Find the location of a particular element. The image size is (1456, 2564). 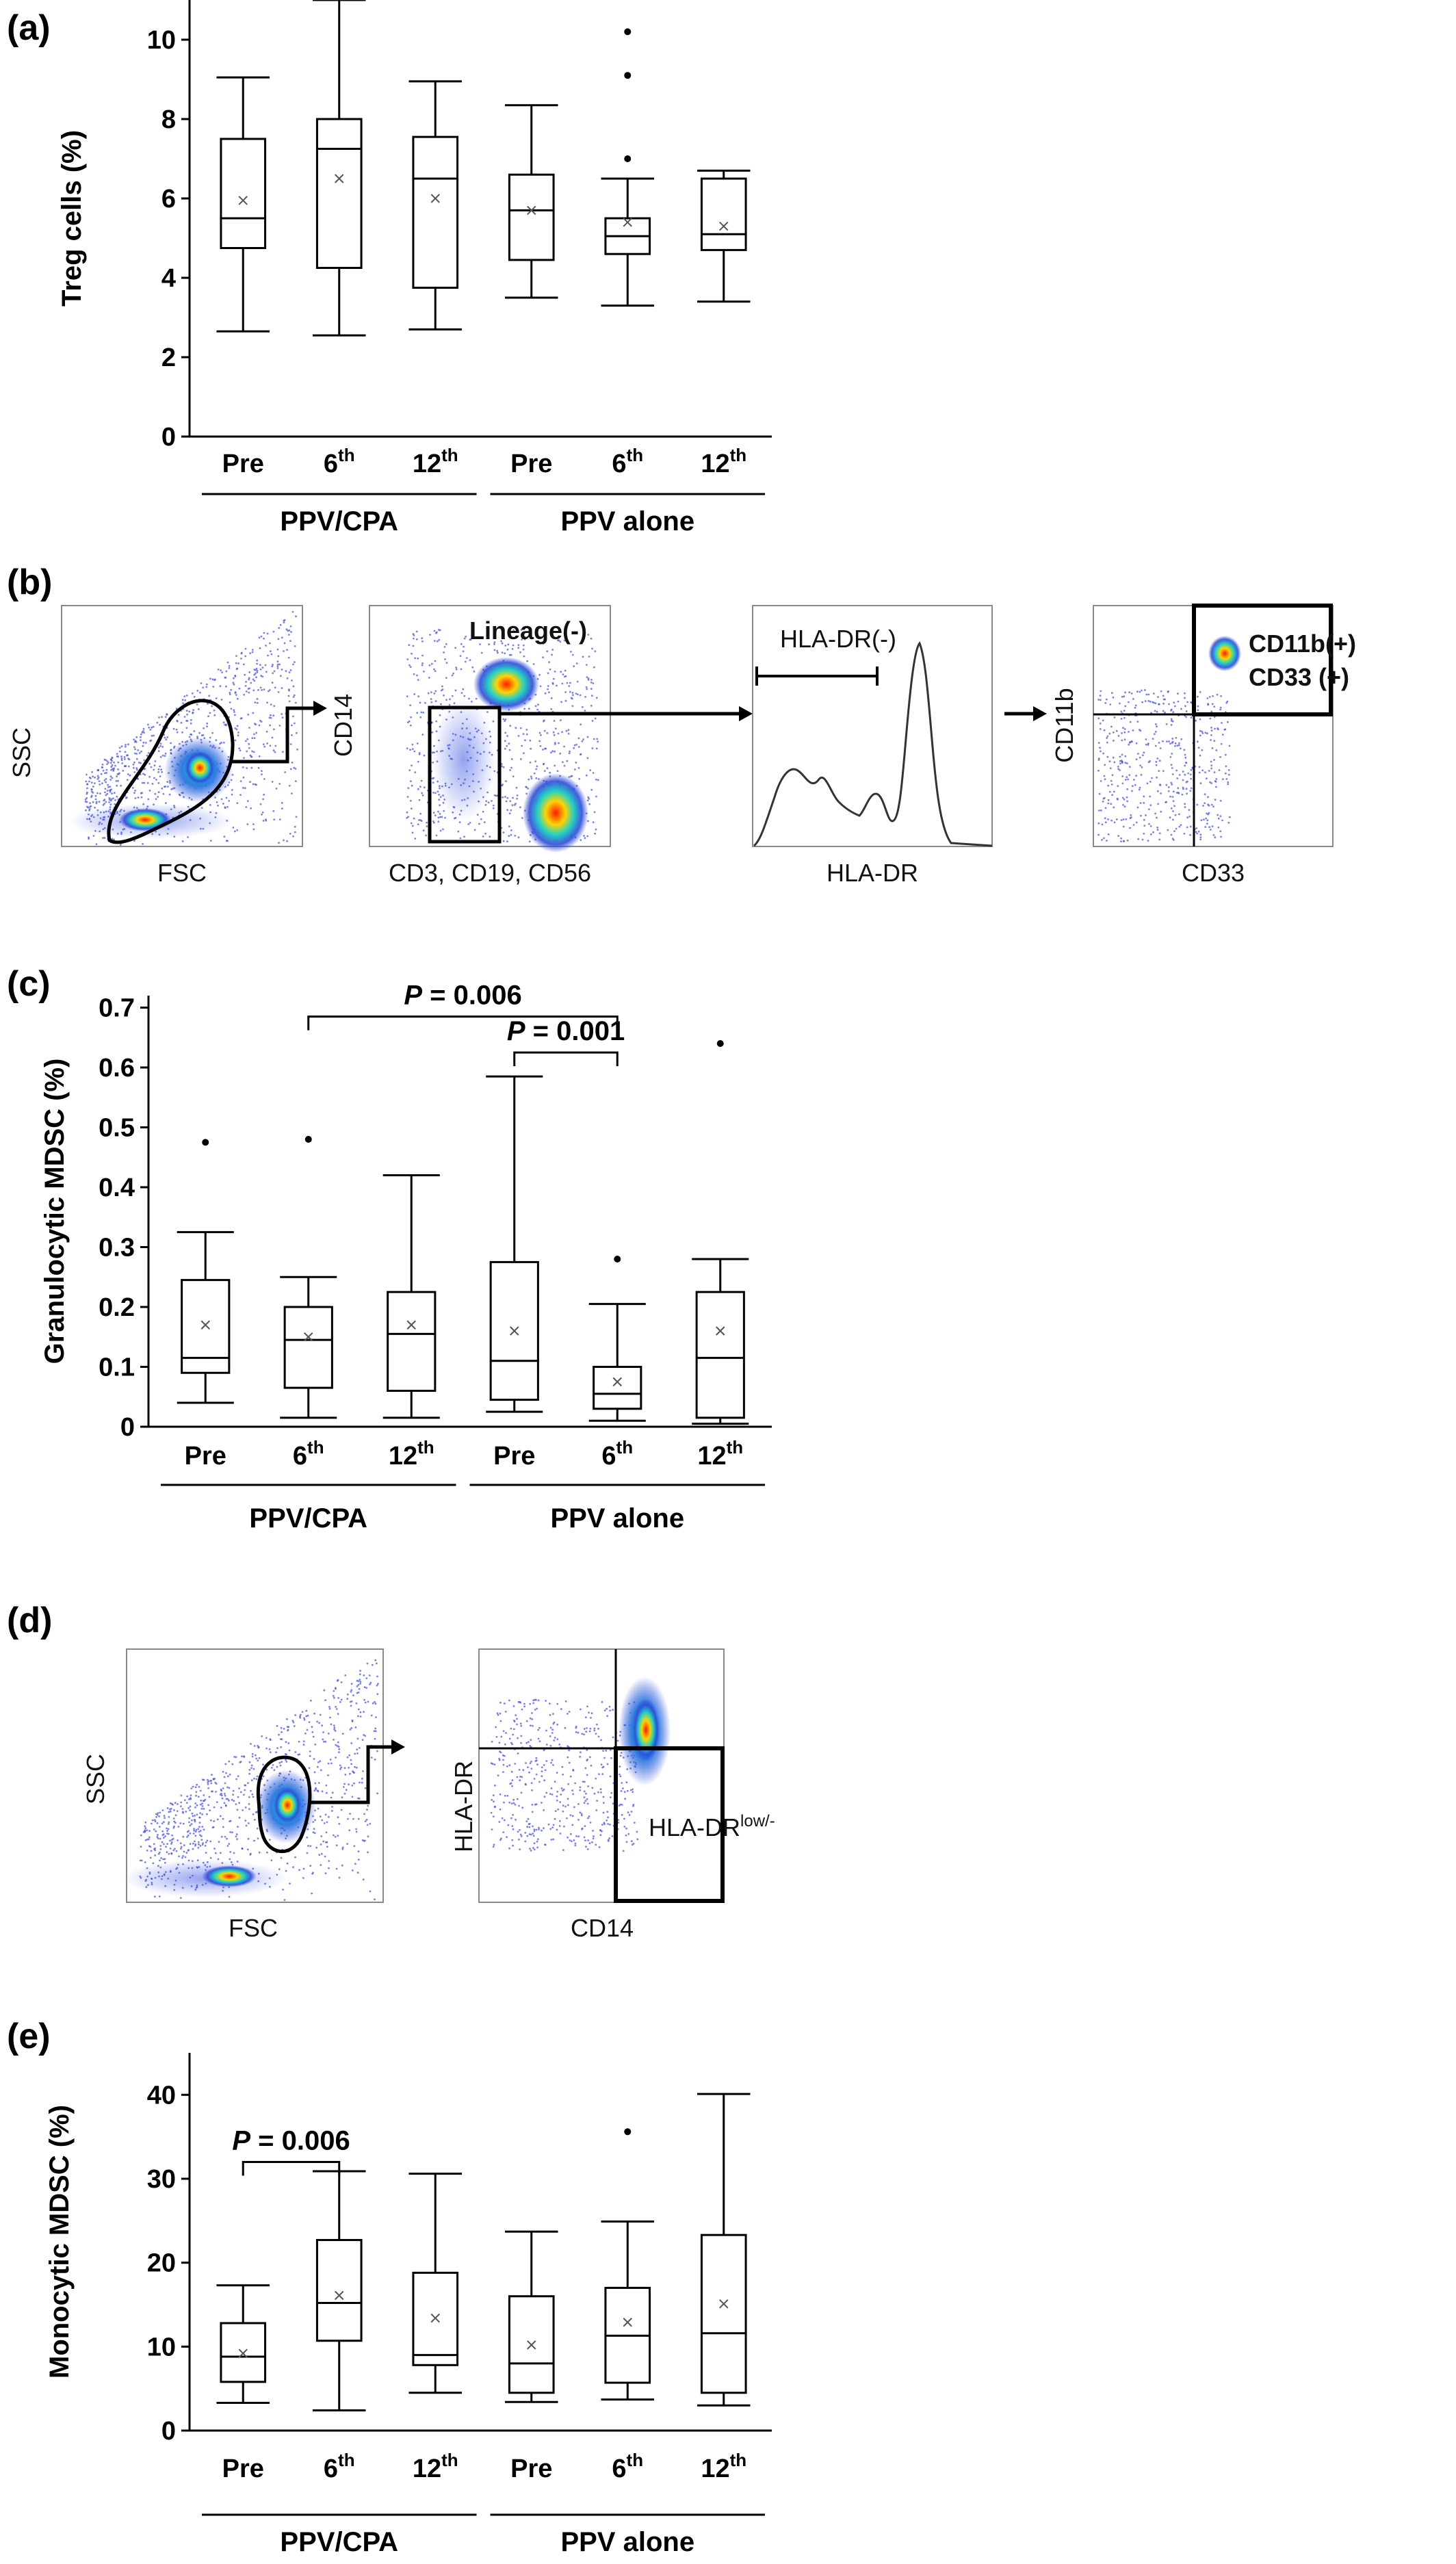

mean-marker is located at coordinates (724, 2304).